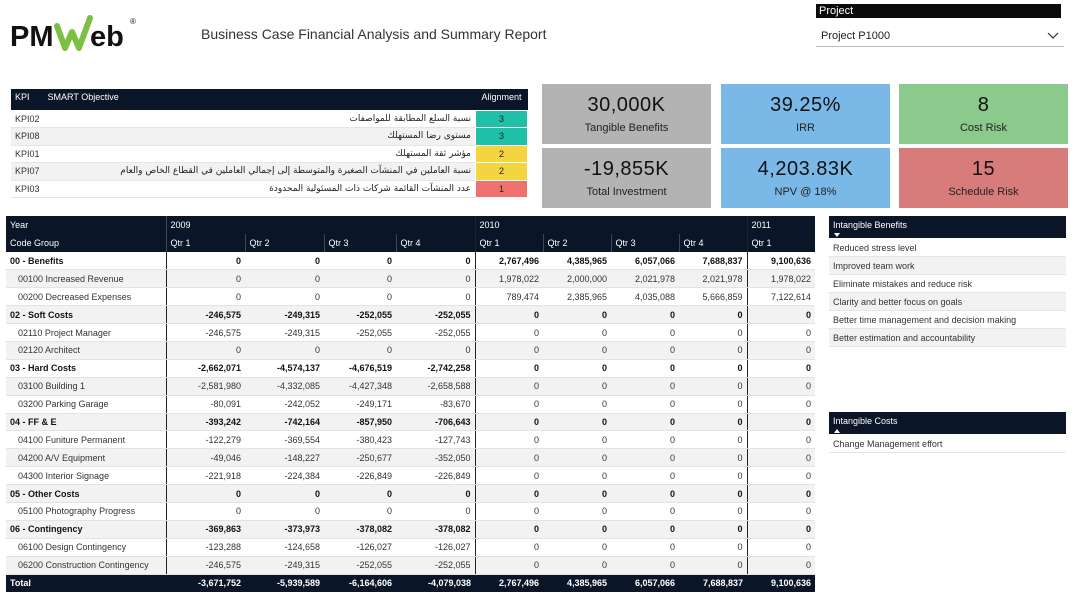 Image resolution: width=1079 pixels, height=608 pixels. What do you see at coordinates (940, 36) in the screenshot?
I see `project-dropdown: Project P1000` at bounding box center [940, 36].